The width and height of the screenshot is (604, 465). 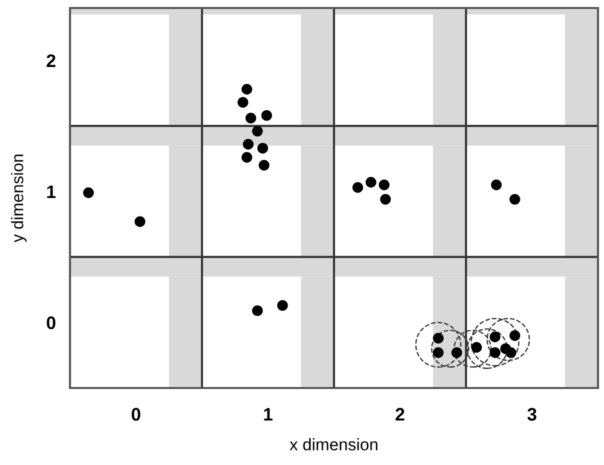 What do you see at coordinates (400, 414) in the screenshot?
I see `x-tick-label: 2` at bounding box center [400, 414].